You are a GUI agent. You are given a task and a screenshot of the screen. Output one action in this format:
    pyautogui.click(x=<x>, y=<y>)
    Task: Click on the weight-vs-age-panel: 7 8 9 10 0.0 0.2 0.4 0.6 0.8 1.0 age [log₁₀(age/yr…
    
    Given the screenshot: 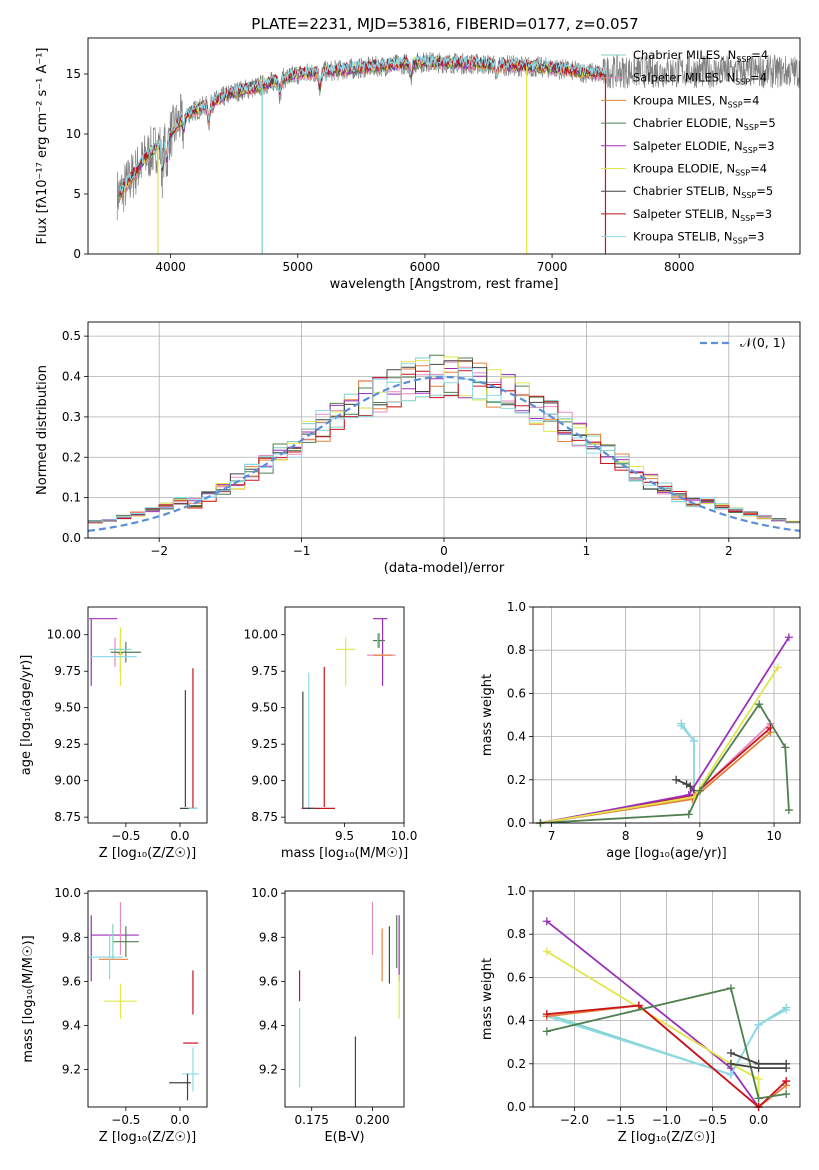 What is the action you would take?
    pyautogui.click(x=640, y=730)
    